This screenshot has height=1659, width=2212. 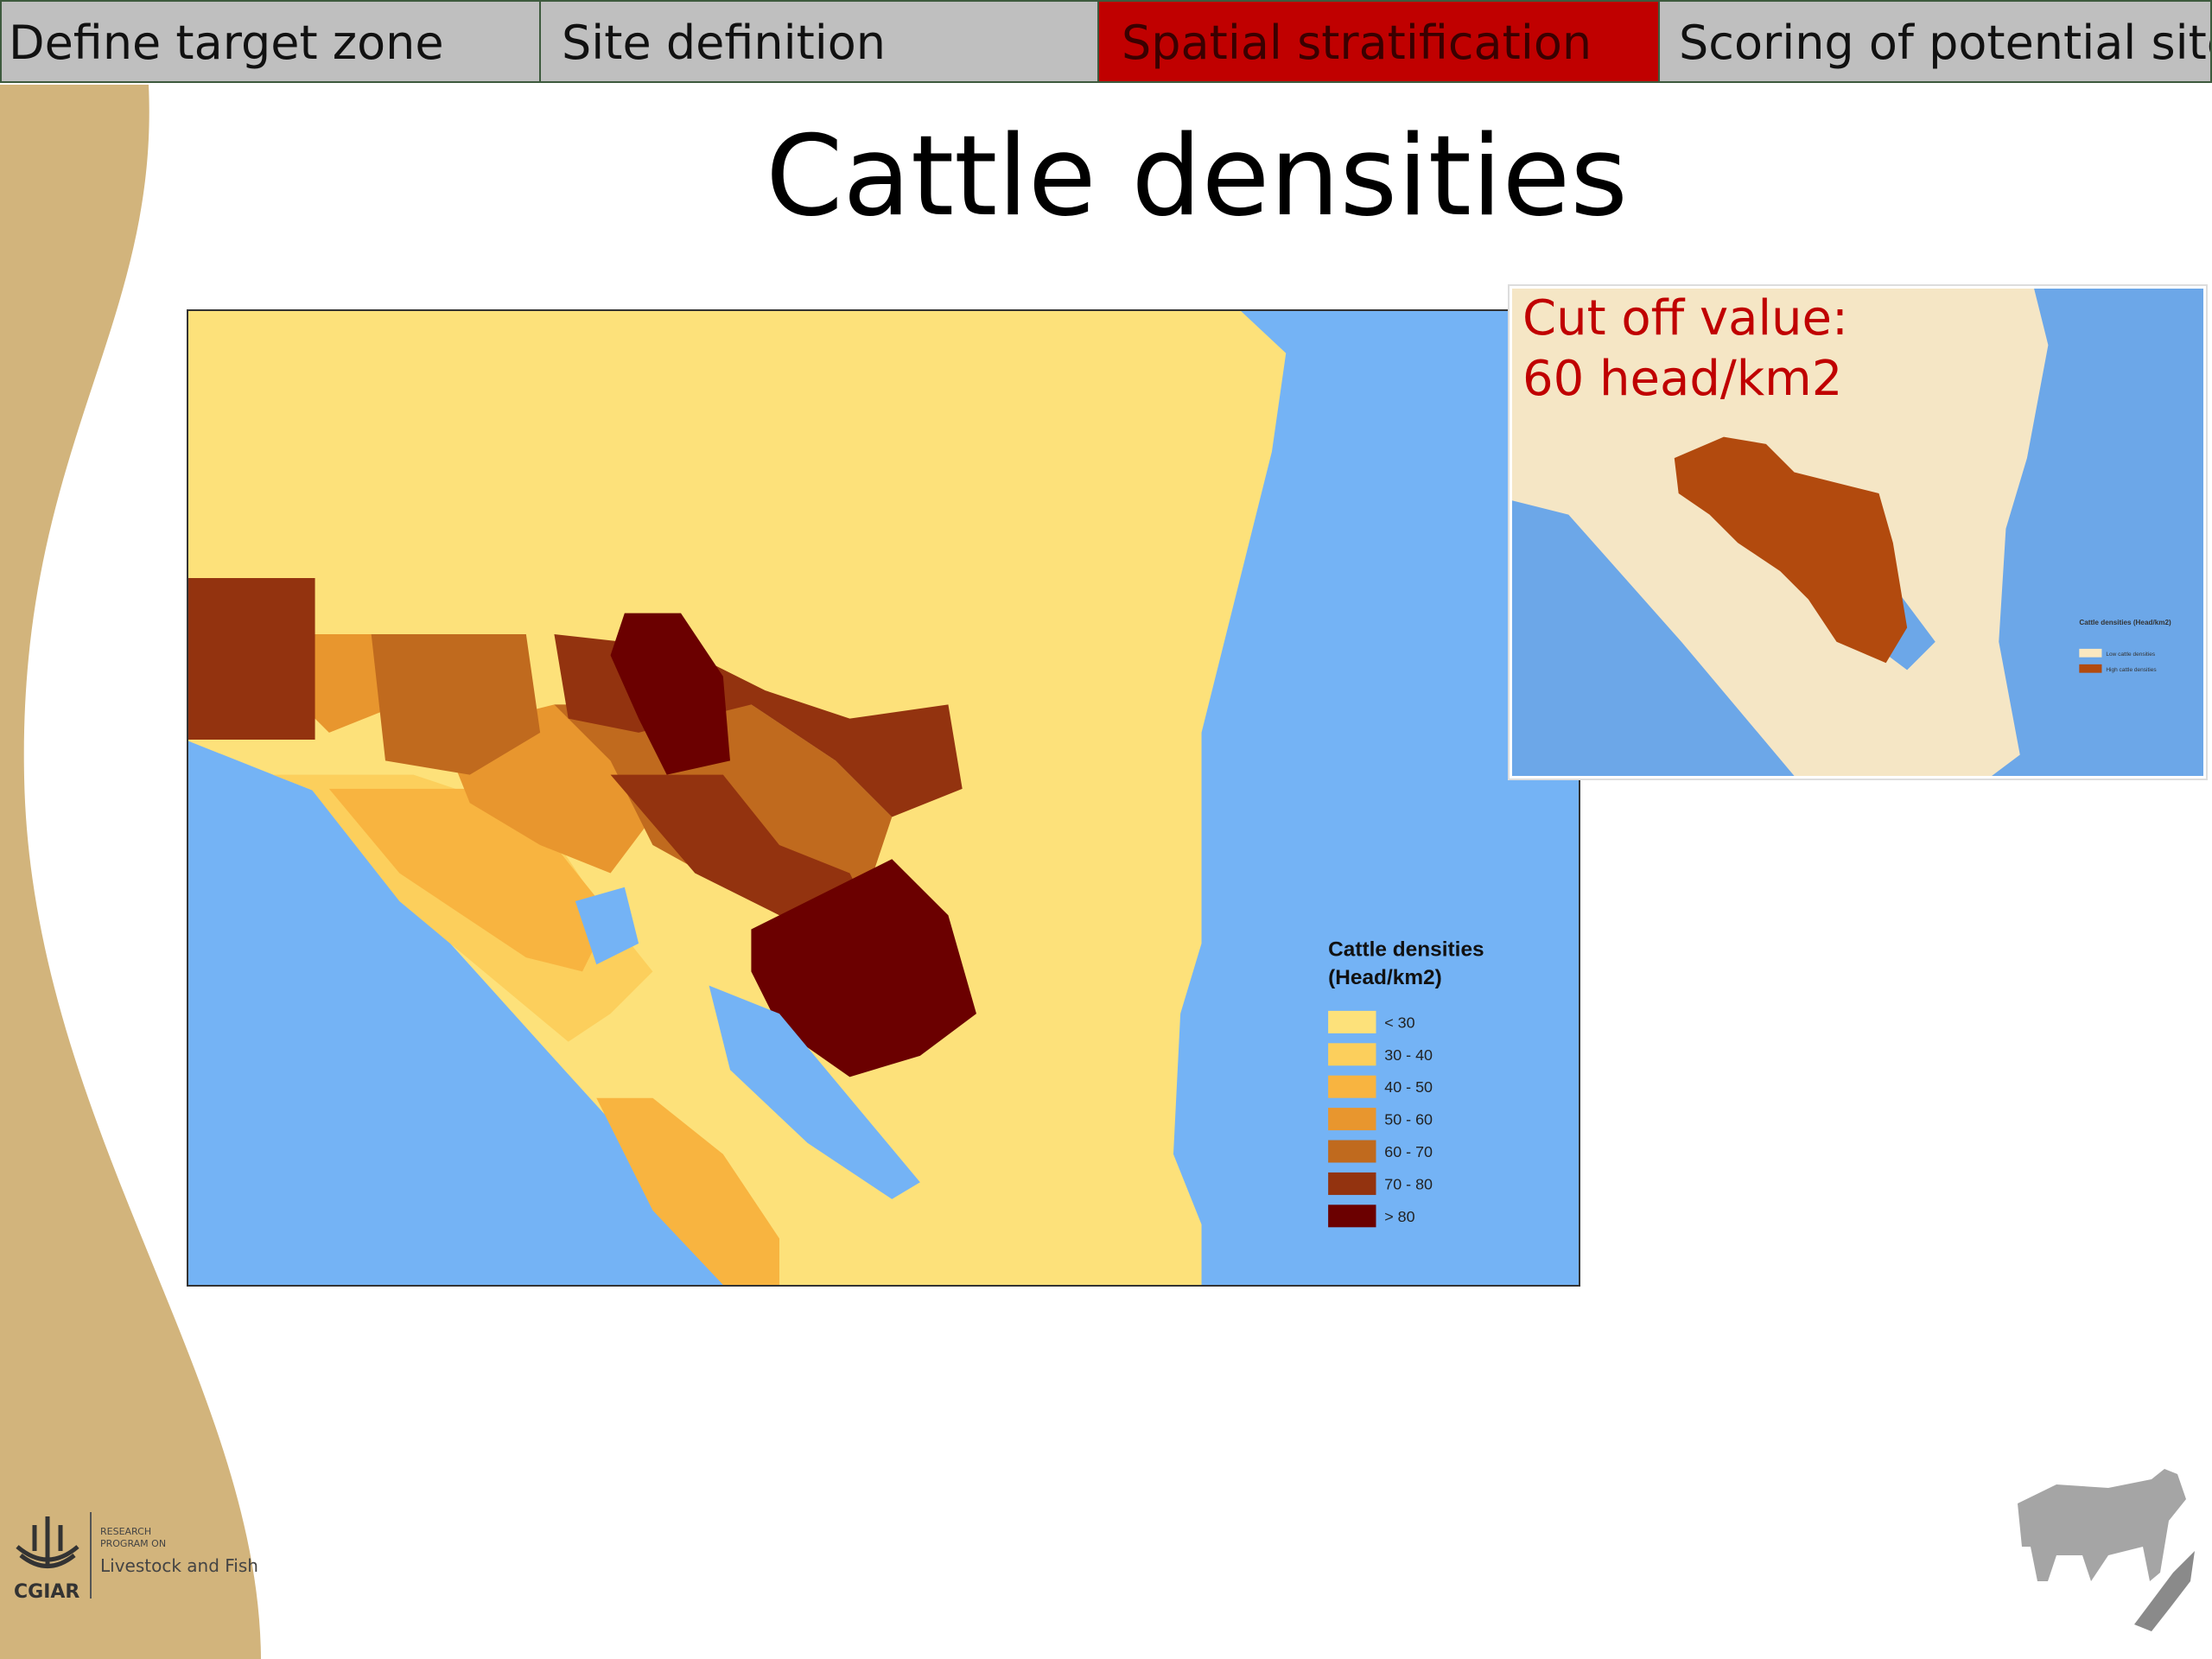 I want to click on logo-title: Livestock and Fish, so click(x=179, y=1565).